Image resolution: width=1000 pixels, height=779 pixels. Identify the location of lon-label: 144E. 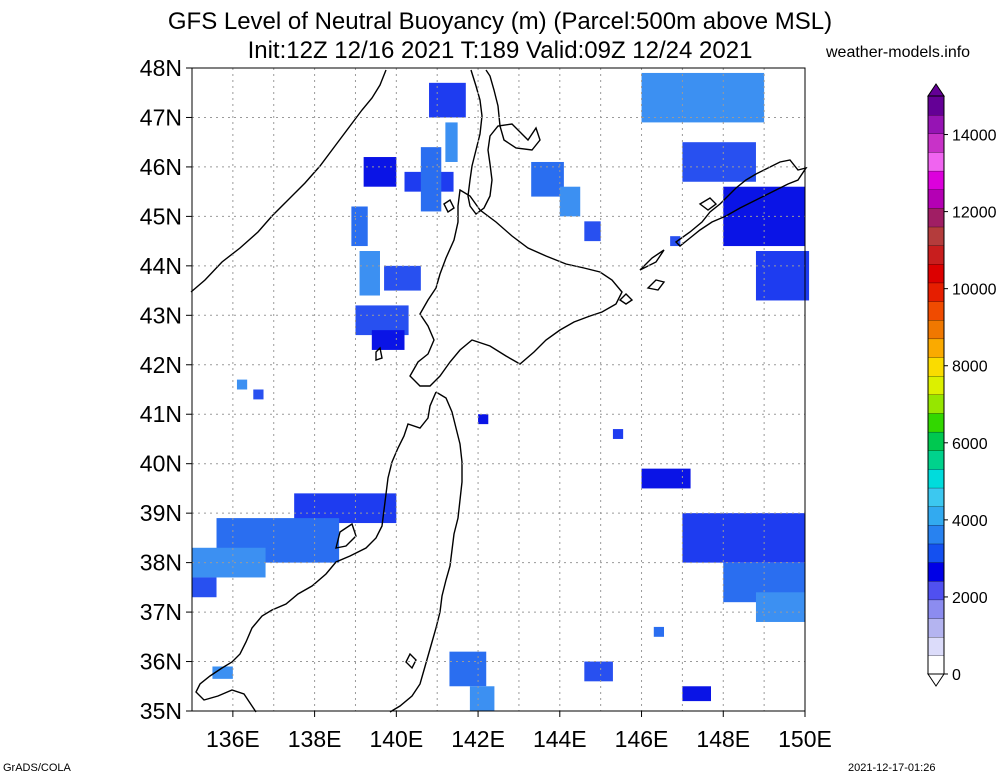
(560, 739).